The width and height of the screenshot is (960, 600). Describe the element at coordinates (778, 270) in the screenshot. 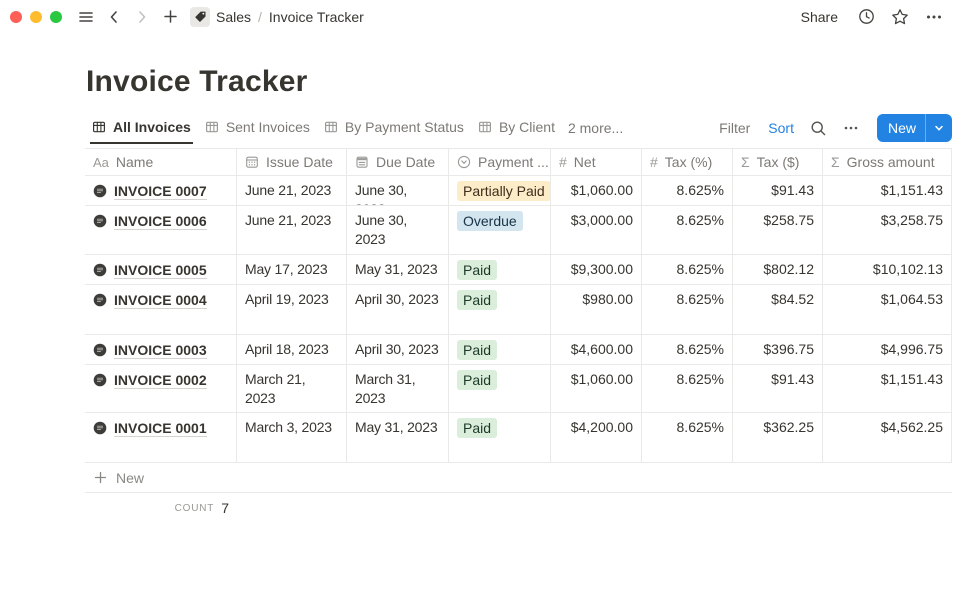

I see `cell-tax-usd: $802.12` at that location.